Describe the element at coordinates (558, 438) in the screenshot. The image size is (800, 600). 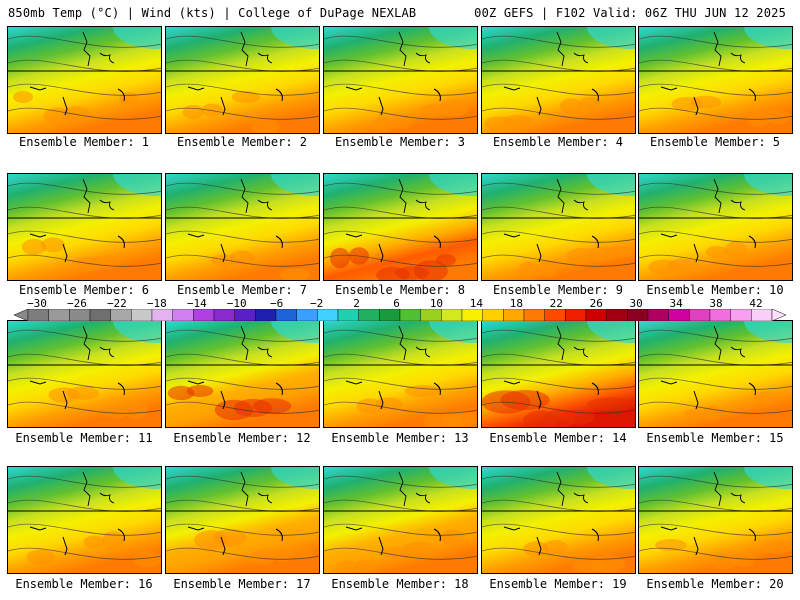
I see `ensemble-member-label: Ensemble Member: 14` at that location.